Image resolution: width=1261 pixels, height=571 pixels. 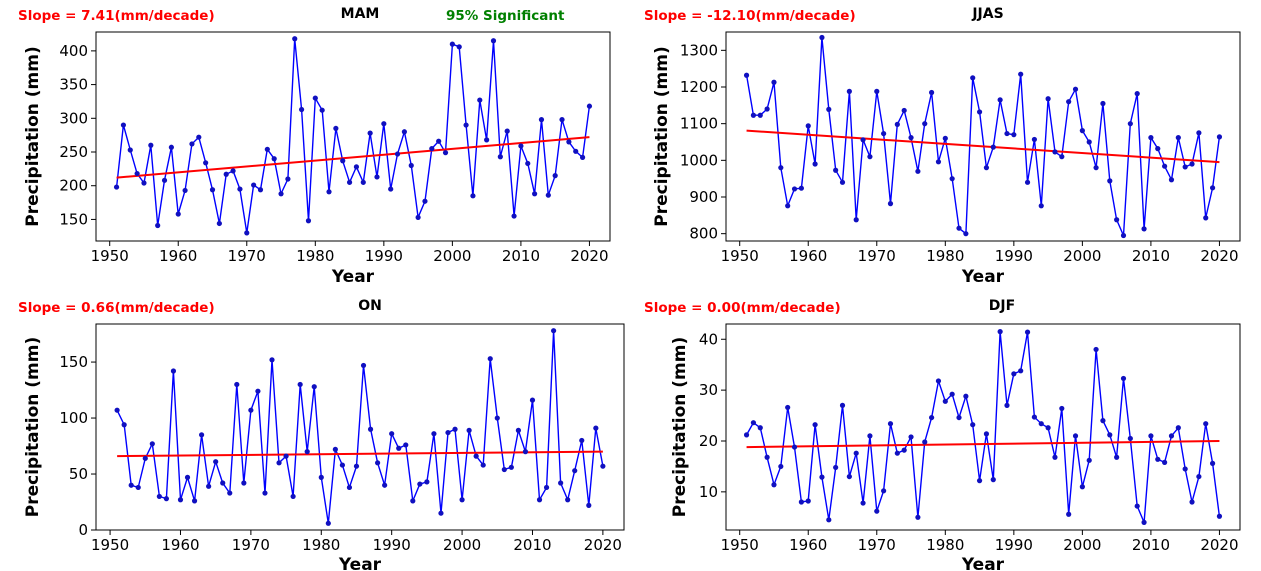 I want to click on y-tick-label: 40, so click(x=708, y=339).